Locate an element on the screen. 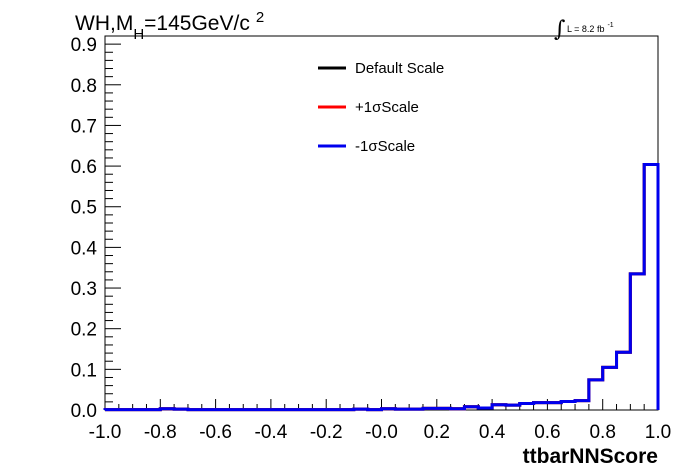 Image resolution: width=696 pixels, height=472 pixels. y-tick-label: 0.7 is located at coordinates (84, 126).